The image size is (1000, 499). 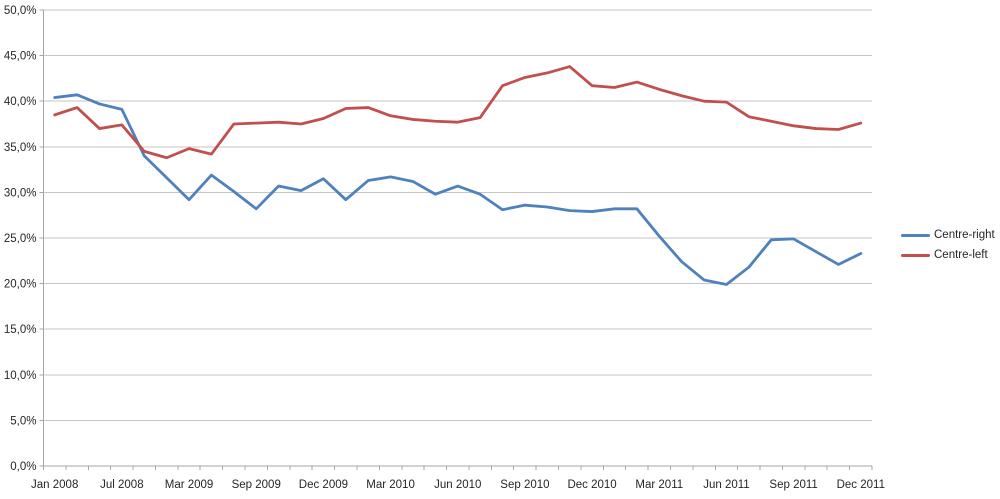 I want to click on y-axis-label: 50,0%, so click(x=20, y=11).